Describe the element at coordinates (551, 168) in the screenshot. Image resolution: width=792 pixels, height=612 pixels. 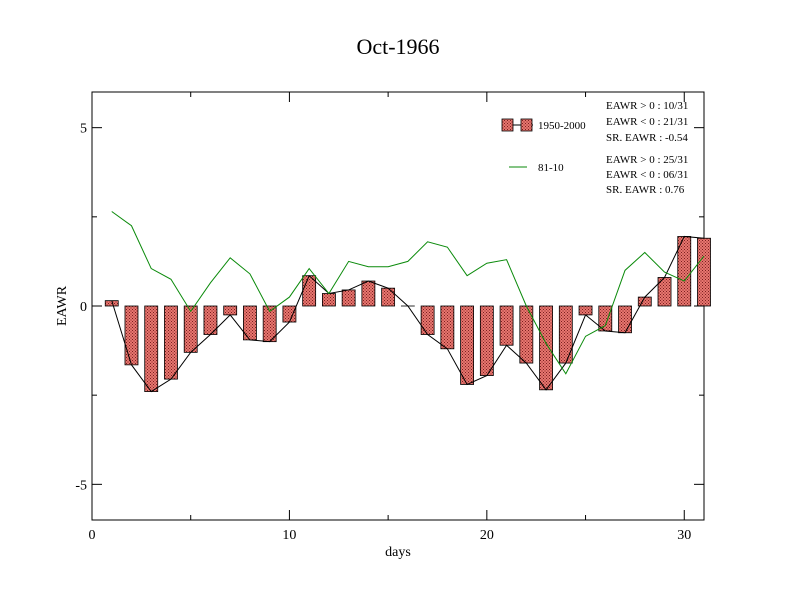
I see `legend-label-81-10: 81-10` at that location.